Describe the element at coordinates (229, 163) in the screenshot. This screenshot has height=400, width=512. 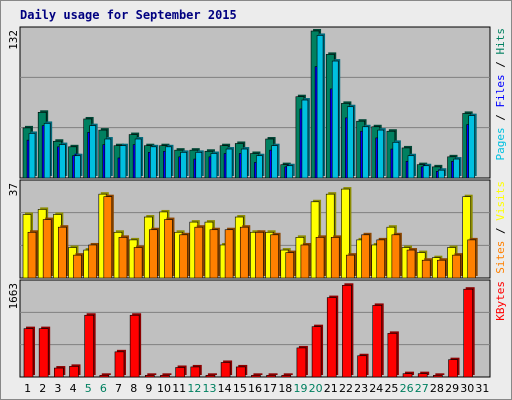
I see `bar-pages-day-14-face` at that location.